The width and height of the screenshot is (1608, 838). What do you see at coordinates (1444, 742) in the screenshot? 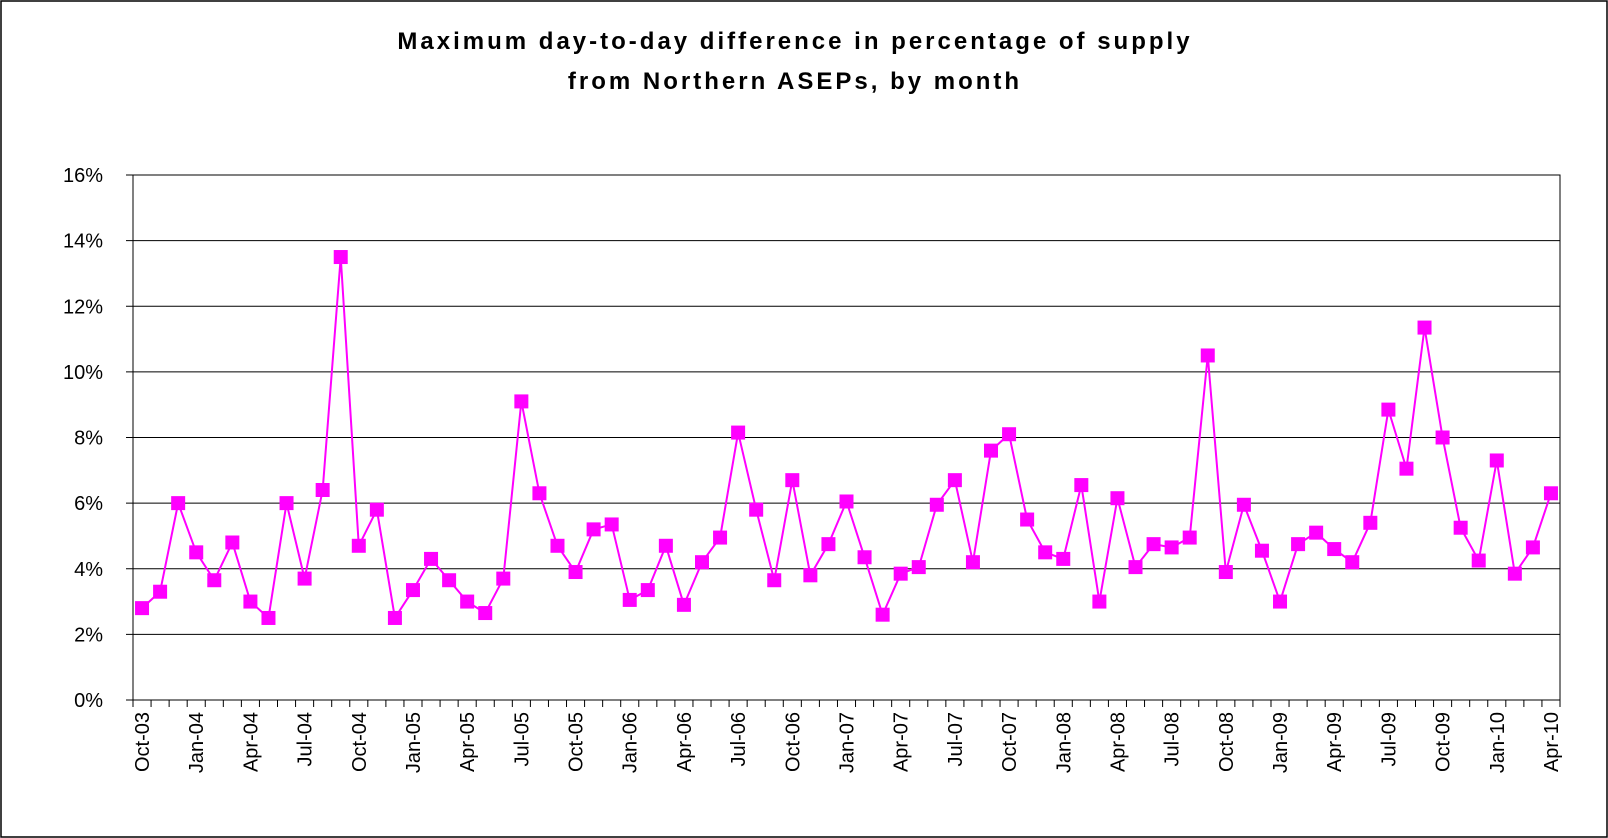
I see `x-tick-label: Oct-09` at bounding box center [1444, 742].